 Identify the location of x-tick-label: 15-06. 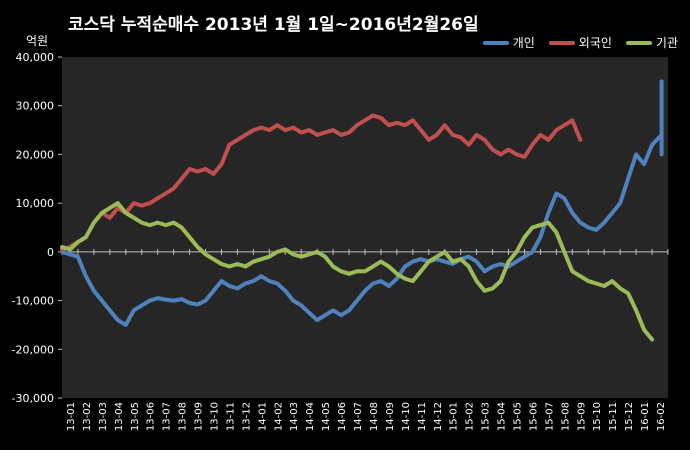
(533, 416).